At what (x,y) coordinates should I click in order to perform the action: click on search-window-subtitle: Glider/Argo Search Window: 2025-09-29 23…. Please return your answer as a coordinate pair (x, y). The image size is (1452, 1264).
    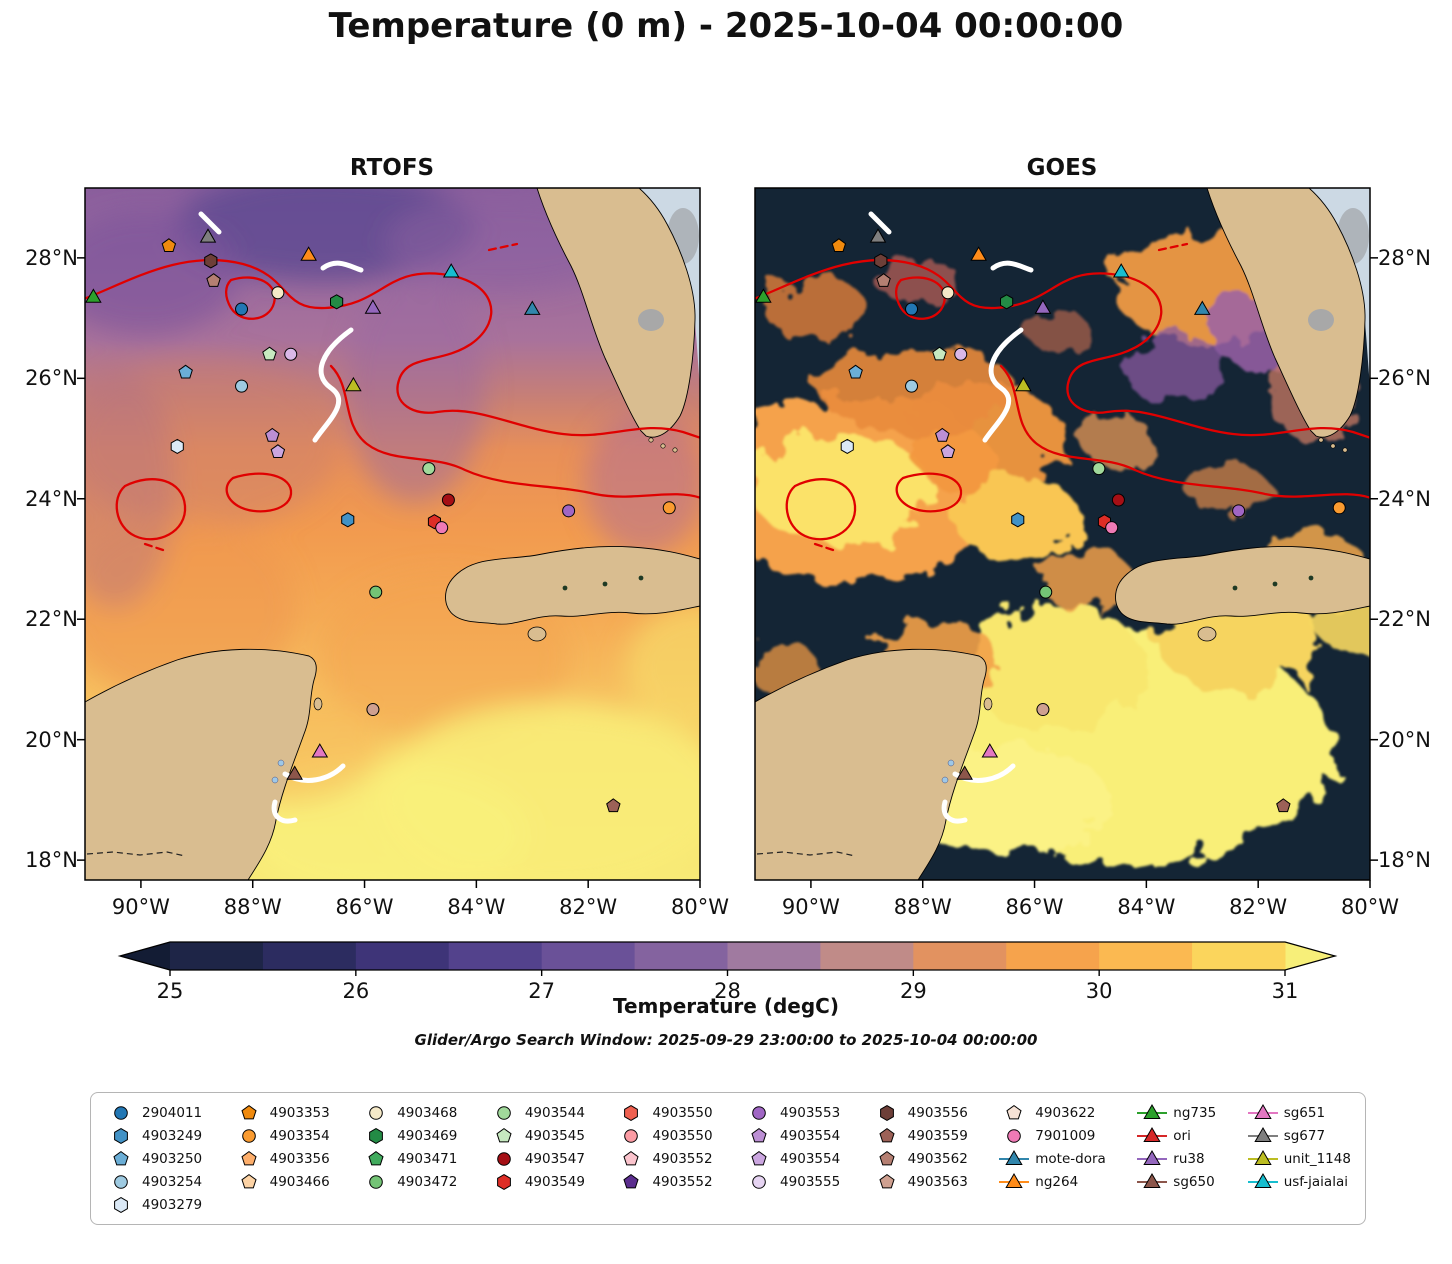
    Looking at the image, I should click on (726, 1040).